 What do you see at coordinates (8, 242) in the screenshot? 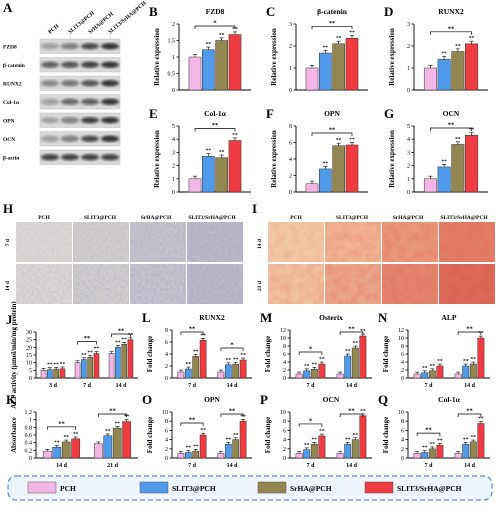
I see `image-row-label: 7 d` at bounding box center [8, 242].